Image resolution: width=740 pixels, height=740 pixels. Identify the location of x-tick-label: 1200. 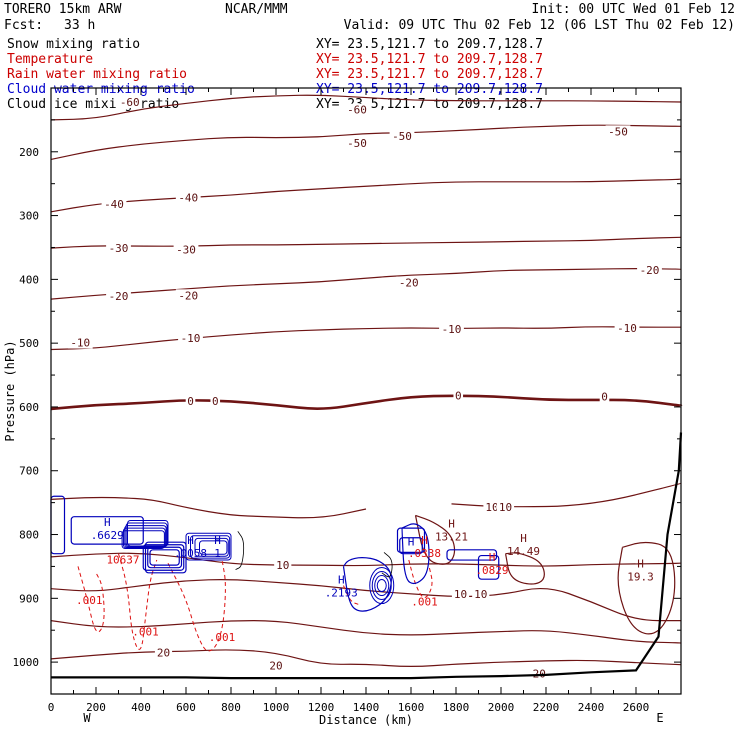
(321, 707).